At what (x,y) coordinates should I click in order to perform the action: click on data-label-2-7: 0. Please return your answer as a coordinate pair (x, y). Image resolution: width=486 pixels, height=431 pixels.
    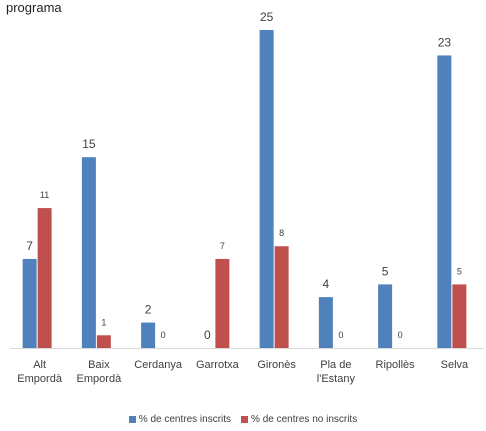
    Looking at the image, I should click on (400, 335).